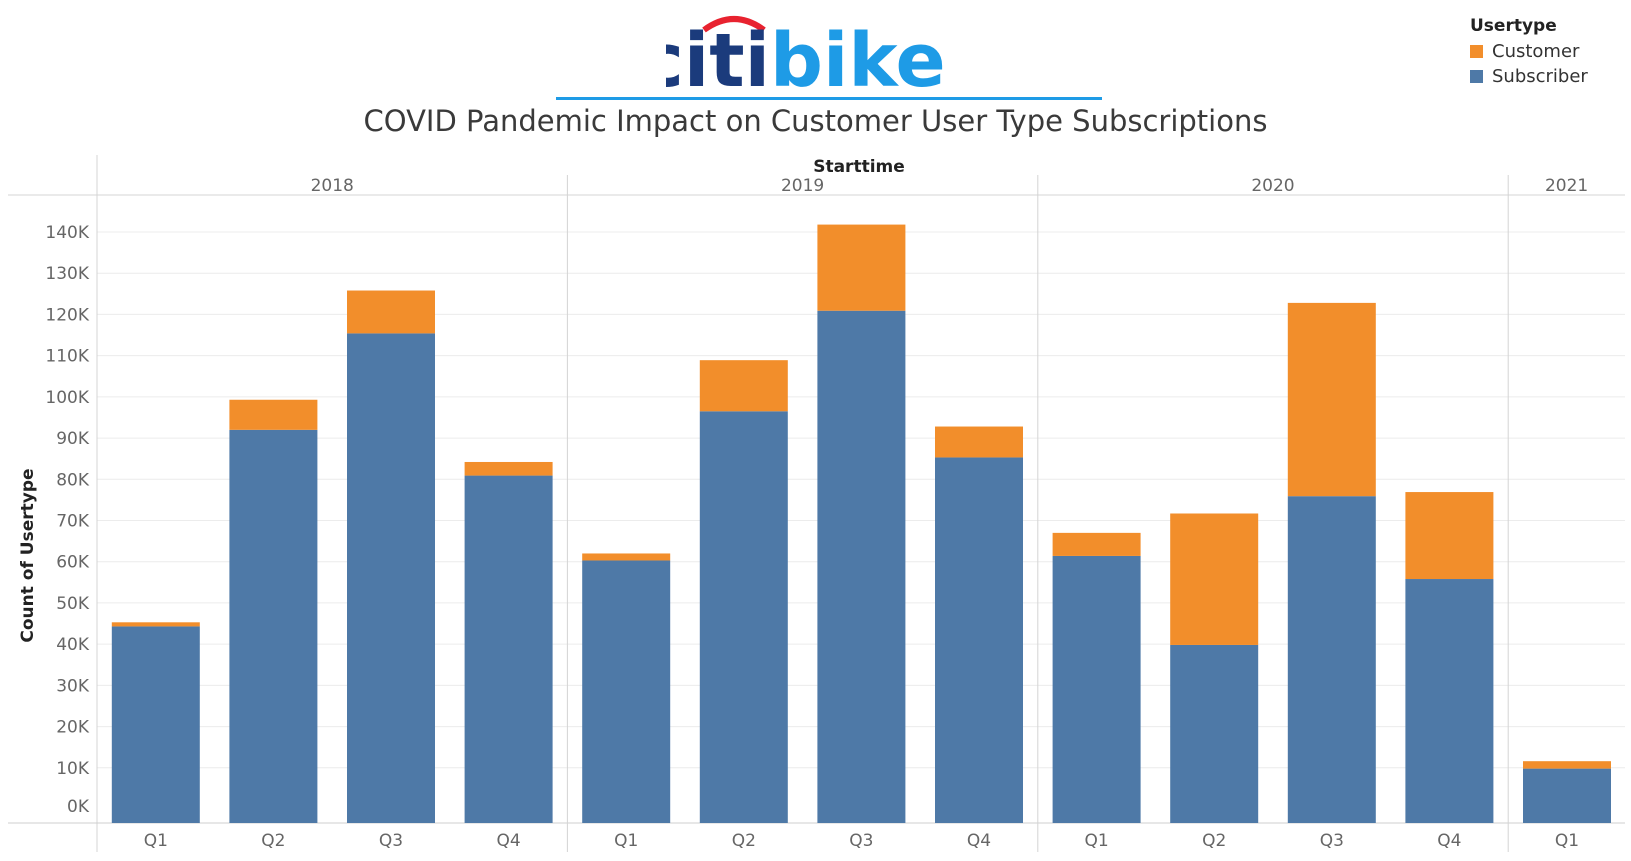 The height and width of the screenshot is (861, 1631). I want to click on y-axis-label: Count of Usertype, so click(28, 555).